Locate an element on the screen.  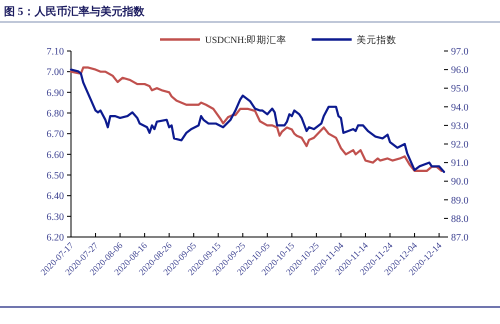
ytick: 6.50 is located at coordinates (55, 176).